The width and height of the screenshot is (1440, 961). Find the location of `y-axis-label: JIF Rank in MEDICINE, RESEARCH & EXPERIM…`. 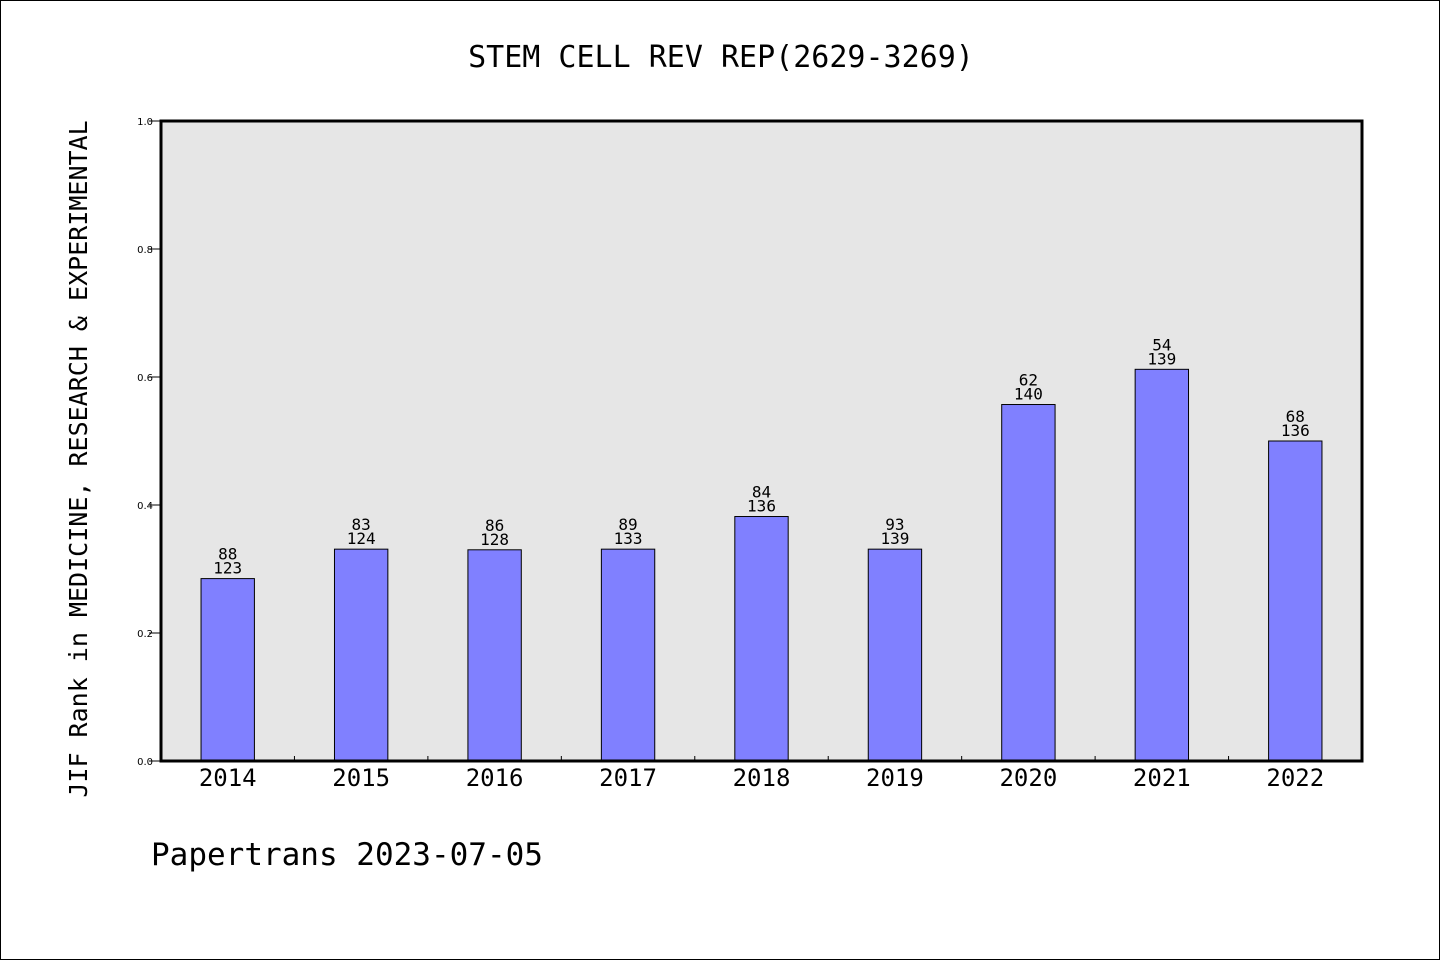

y-axis-label: JIF Rank in MEDICINE, RESEARCH & EXPERIM… is located at coordinates (78, 458).